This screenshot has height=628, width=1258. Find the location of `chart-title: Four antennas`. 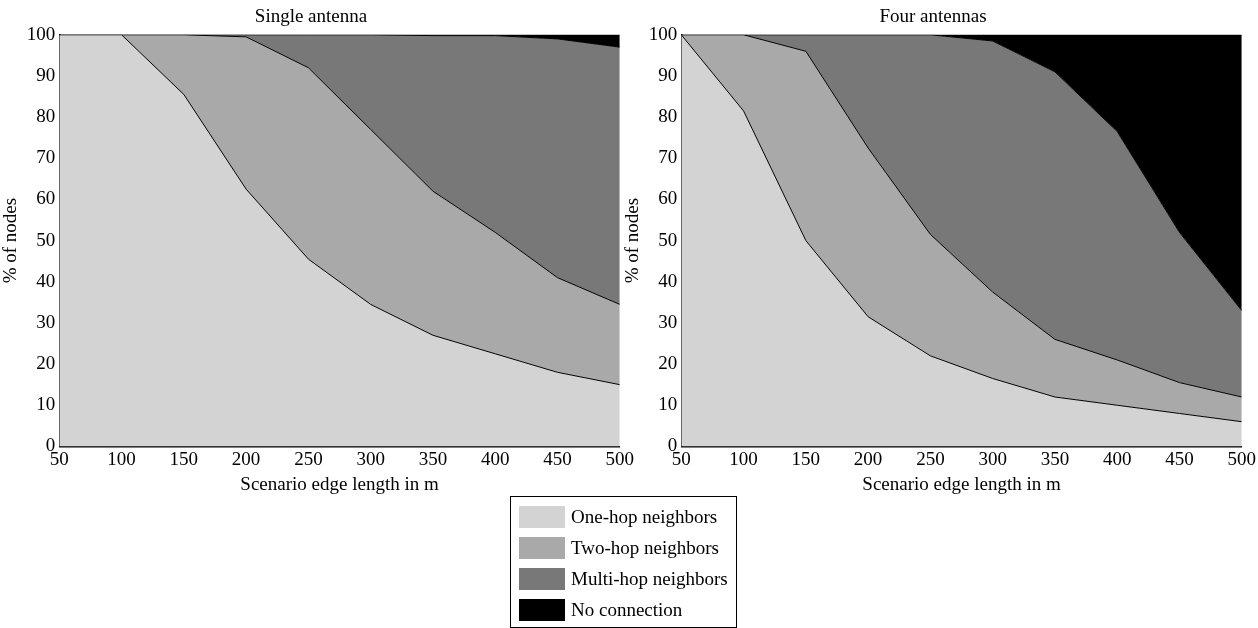

chart-title: Four antennas is located at coordinates (933, 16).